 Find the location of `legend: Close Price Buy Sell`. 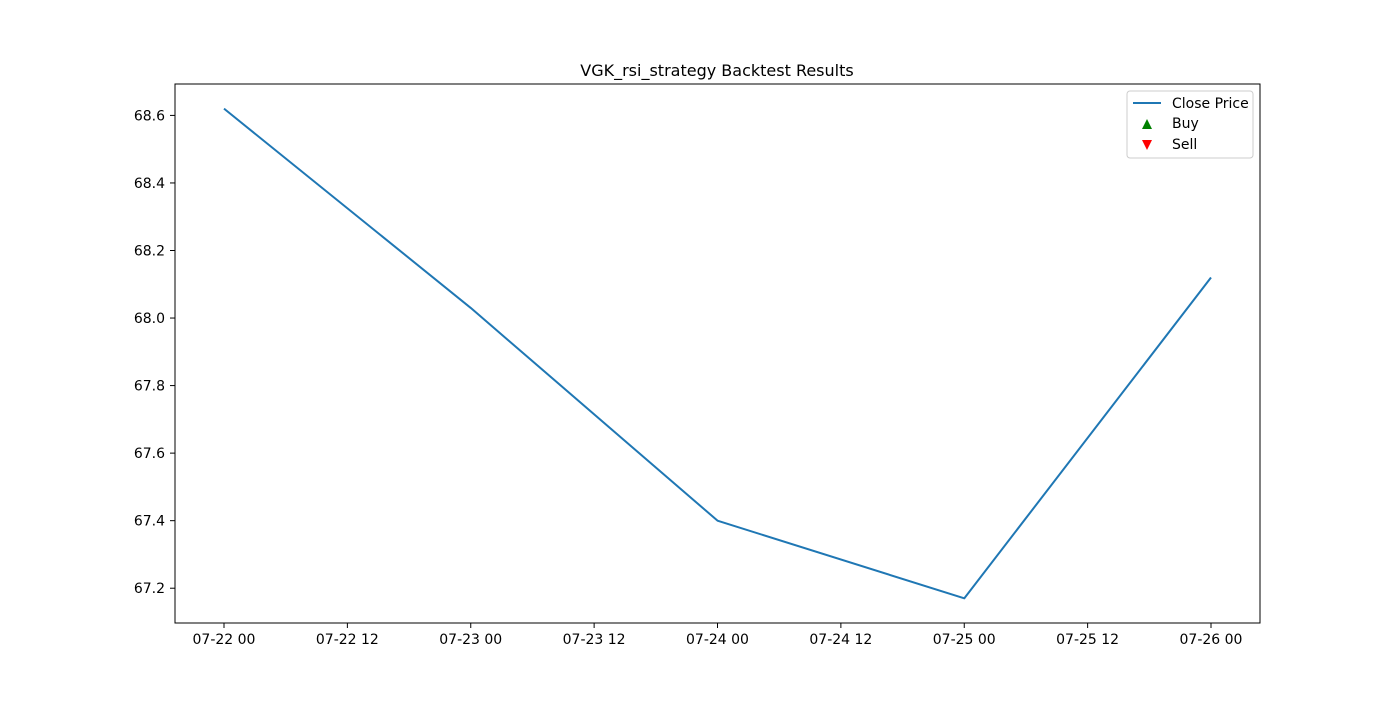

legend: Close Price Buy Sell is located at coordinates (1190, 124).